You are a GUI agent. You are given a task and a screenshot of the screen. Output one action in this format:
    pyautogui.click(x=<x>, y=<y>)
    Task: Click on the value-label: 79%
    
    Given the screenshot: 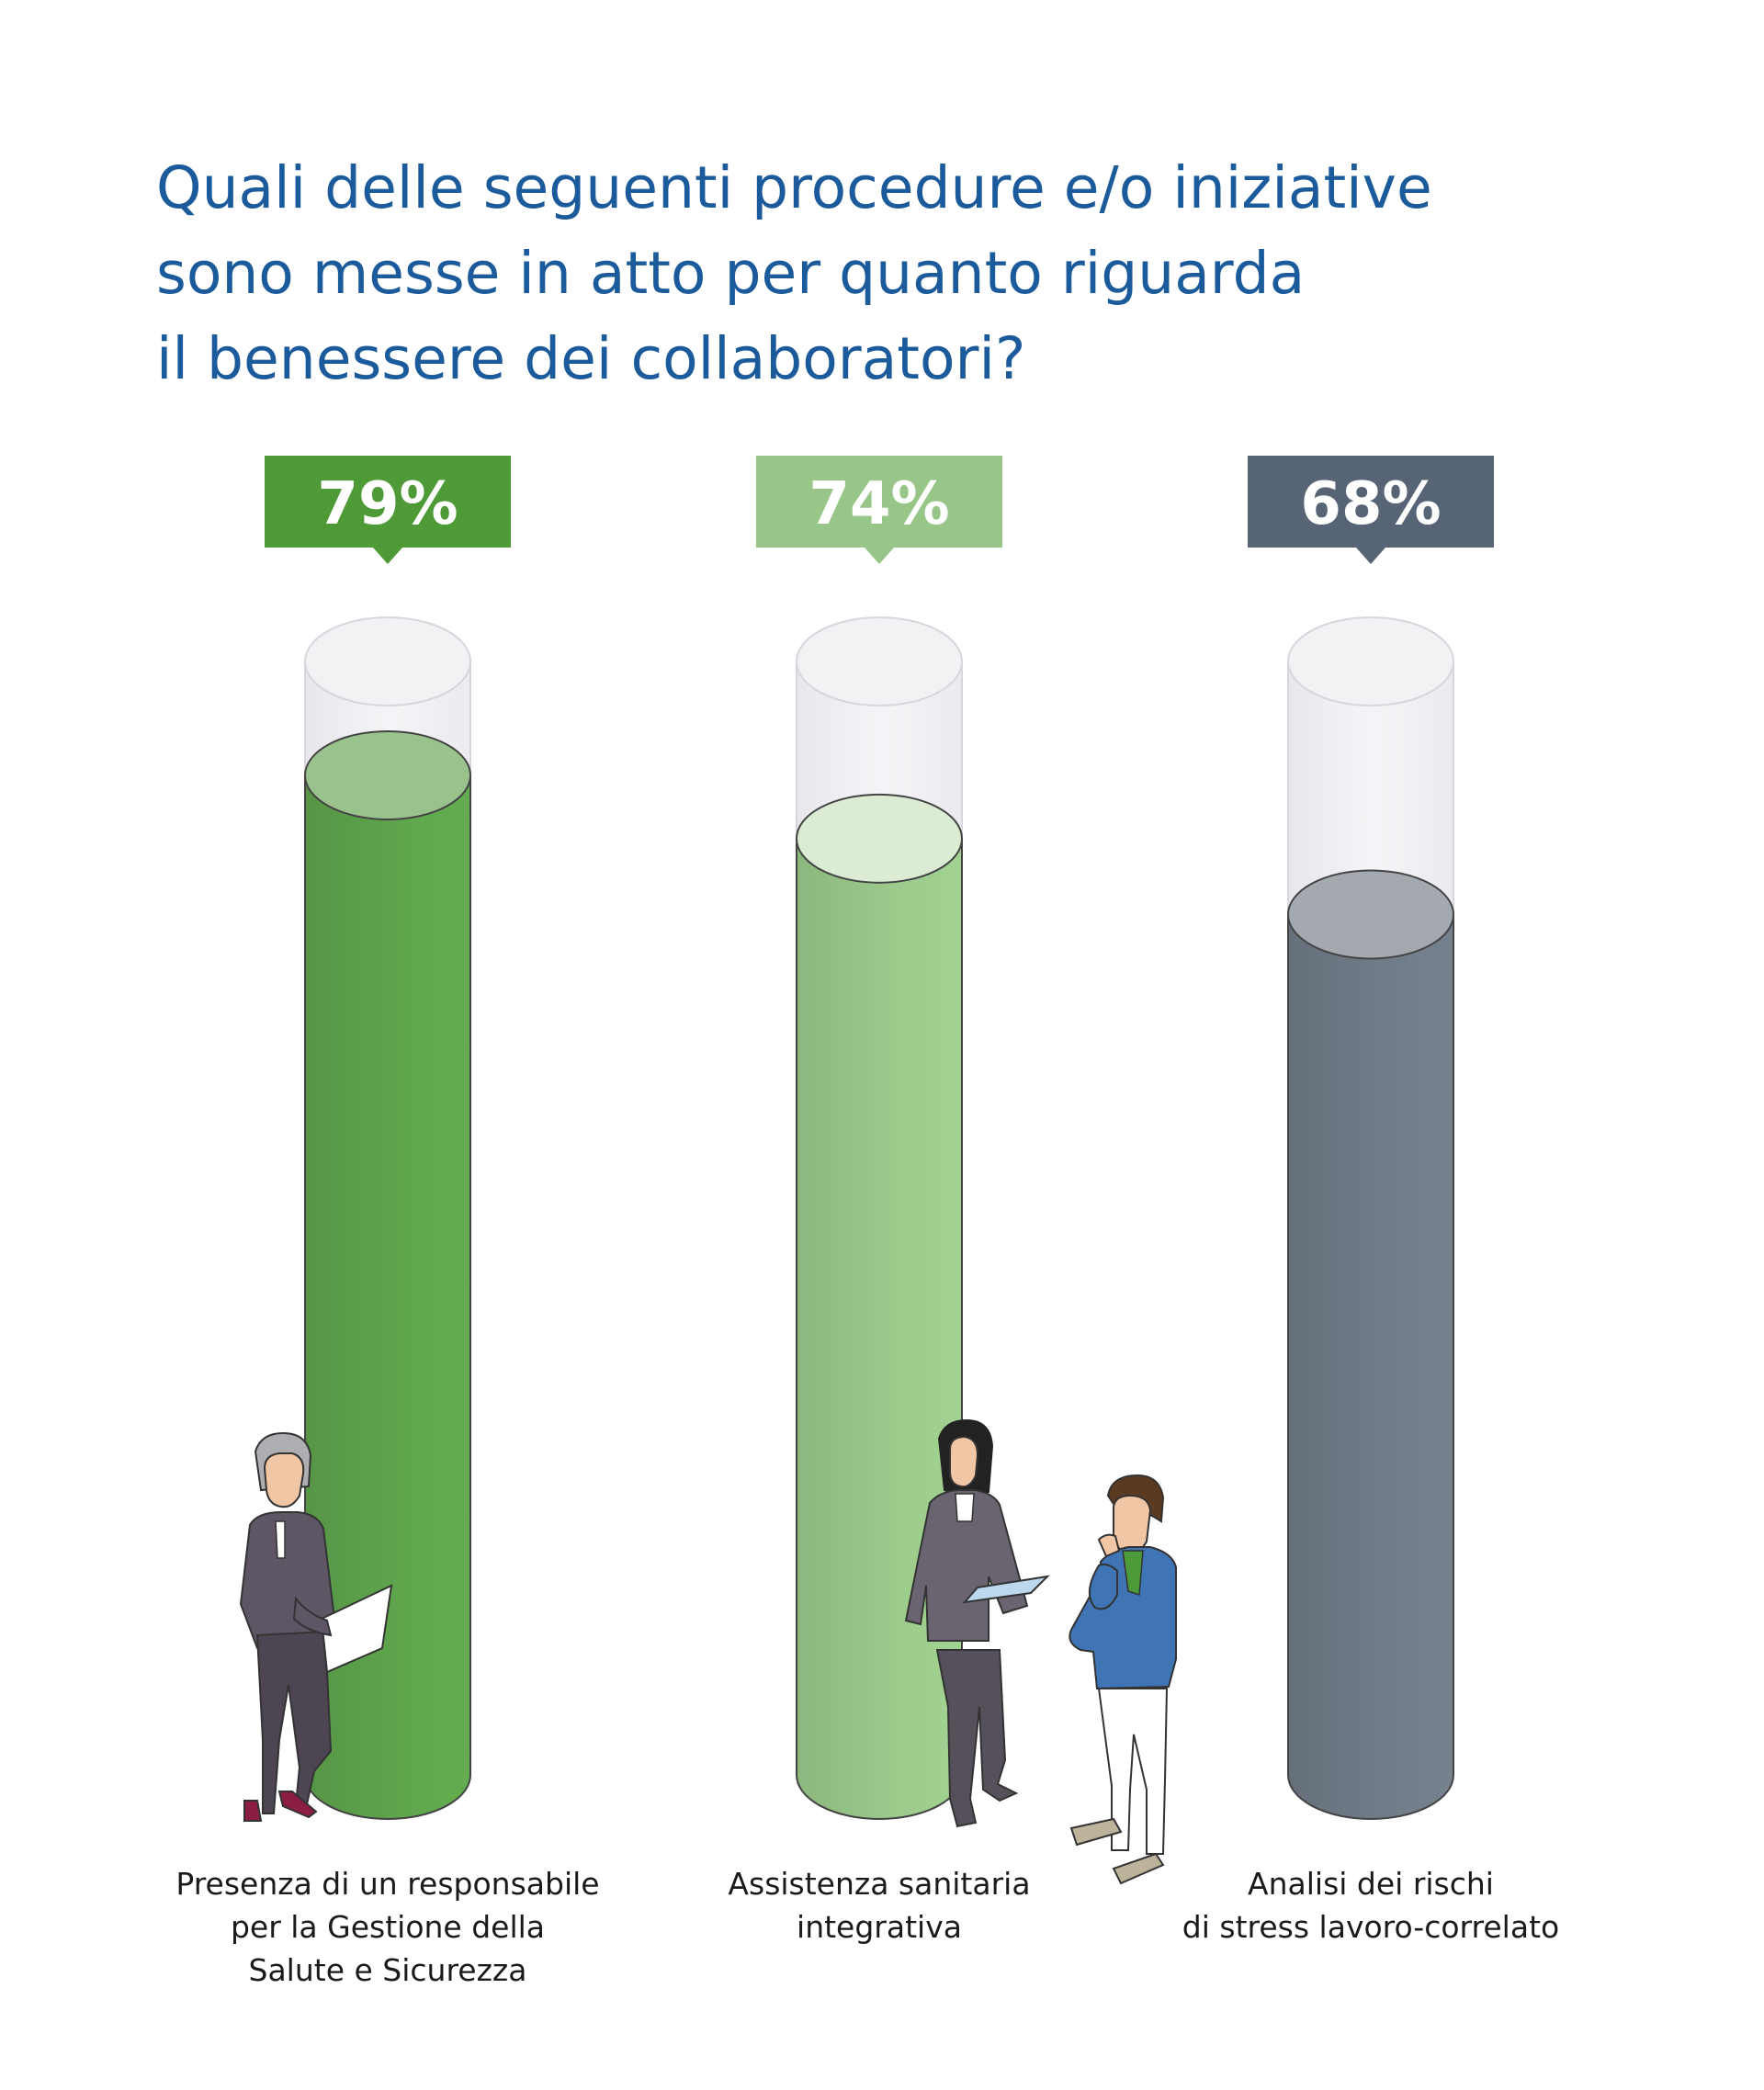 What is the action you would take?
    pyautogui.click(x=388, y=510)
    